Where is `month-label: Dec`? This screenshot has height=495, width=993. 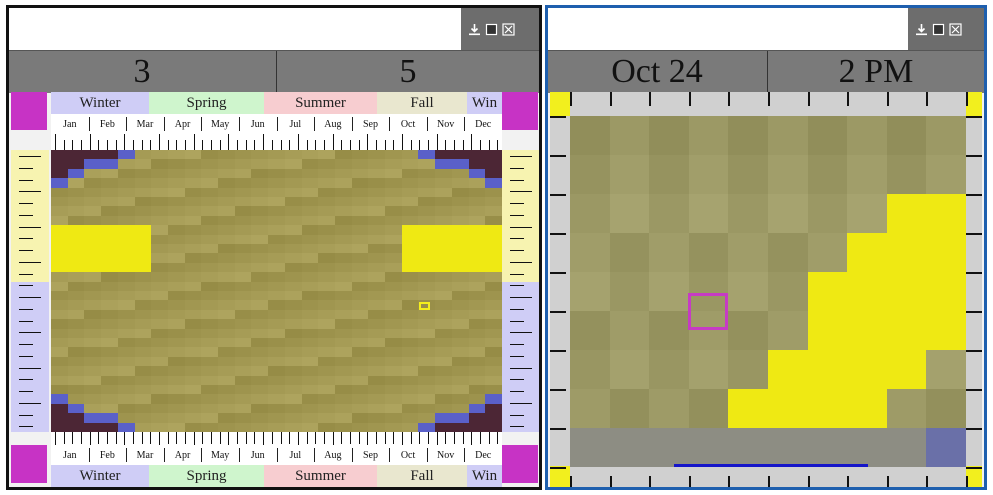 month-label: Dec is located at coordinates (483, 124).